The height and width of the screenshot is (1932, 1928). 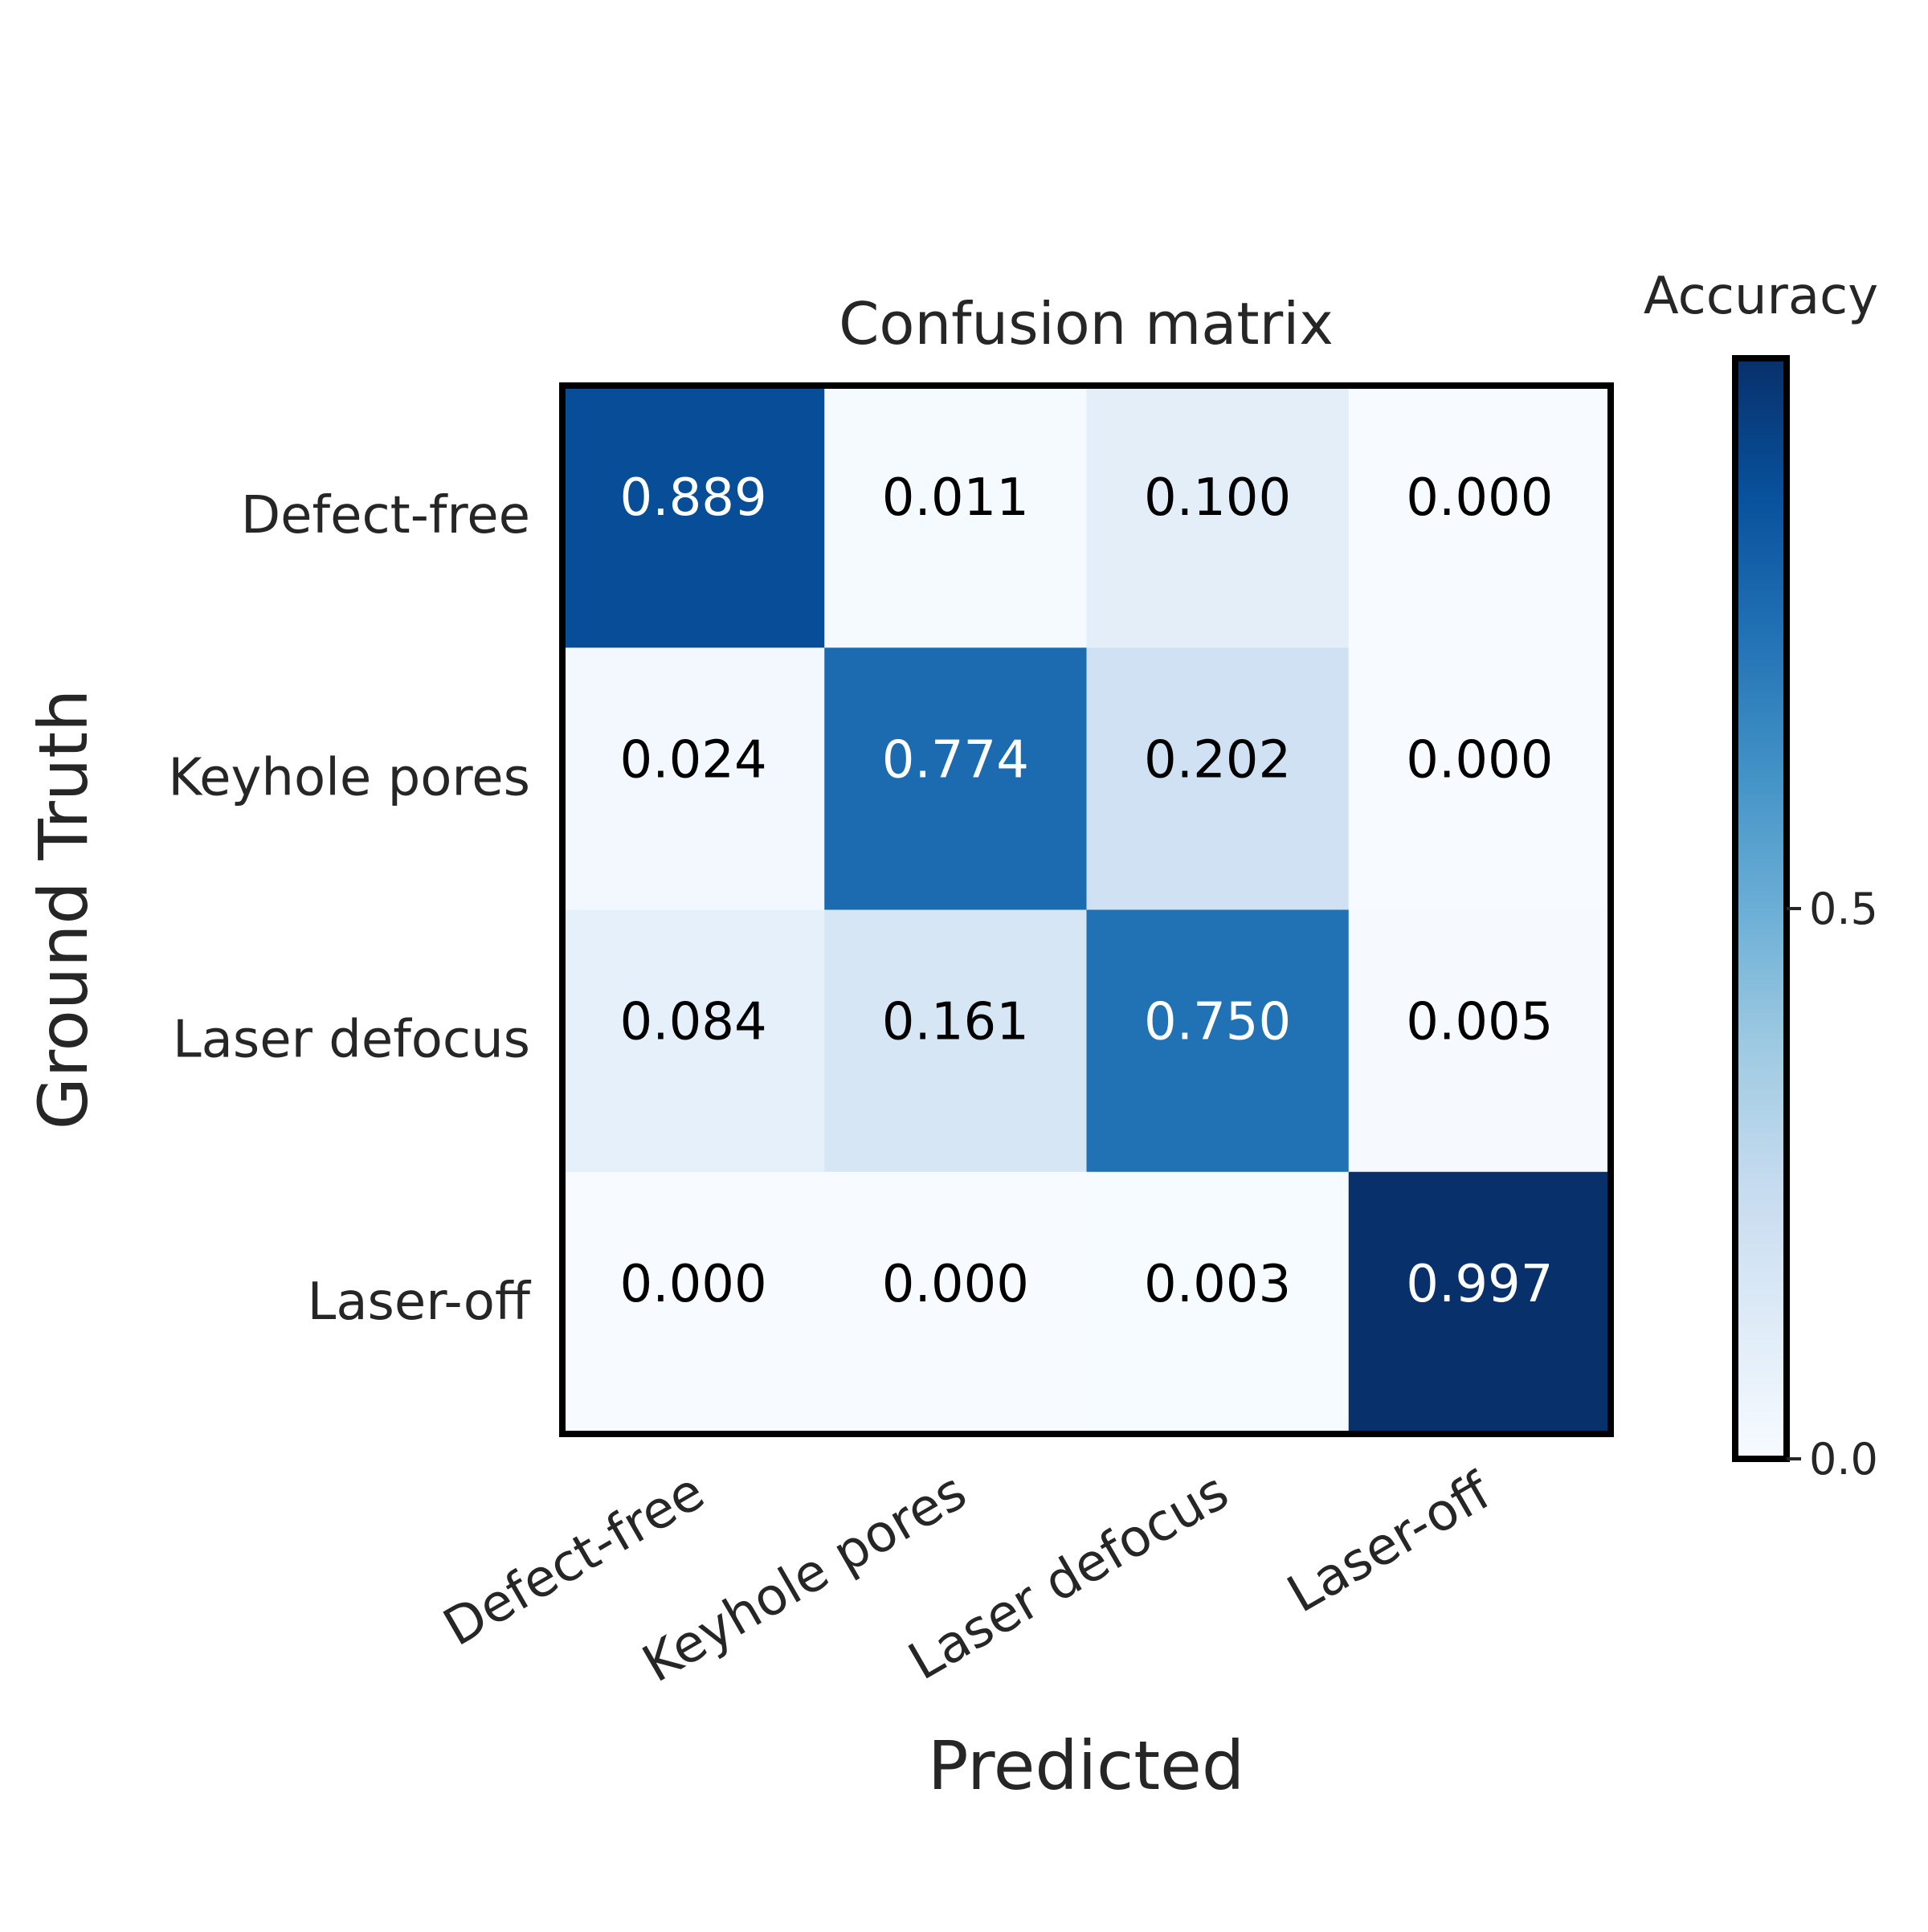 What do you see at coordinates (955, 760) in the screenshot?
I see `cell-value-label: 0.774` at bounding box center [955, 760].